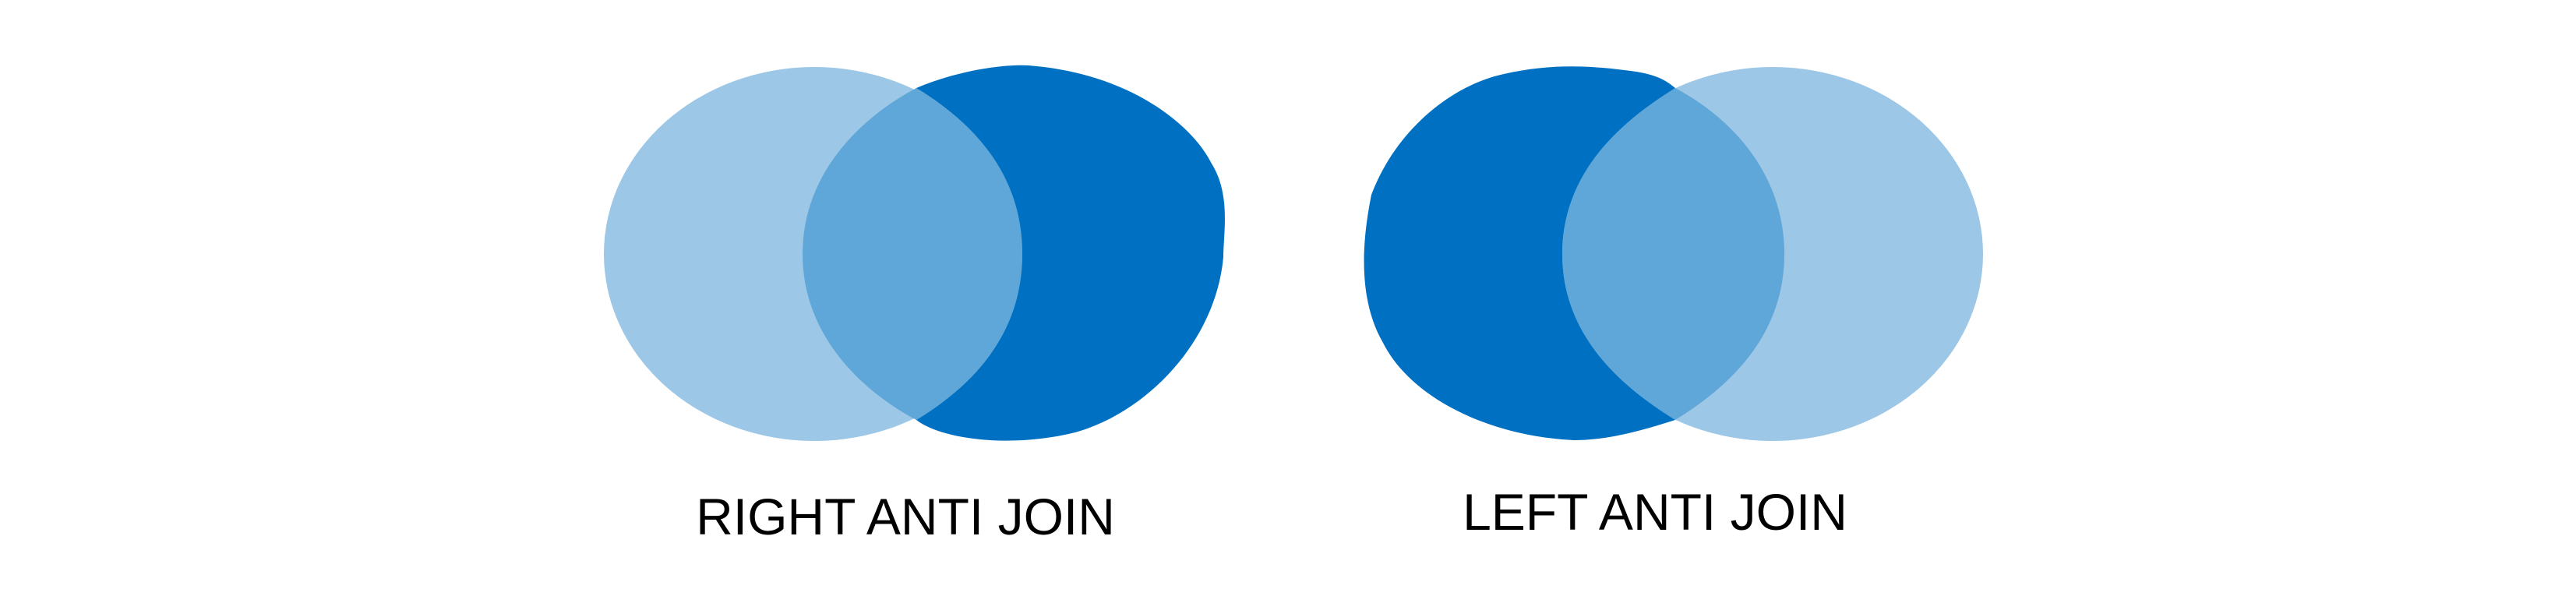  What do you see at coordinates (1070, 253) in the screenshot?
I see `right-anti-join-right-only` at bounding box center [1070, 253].